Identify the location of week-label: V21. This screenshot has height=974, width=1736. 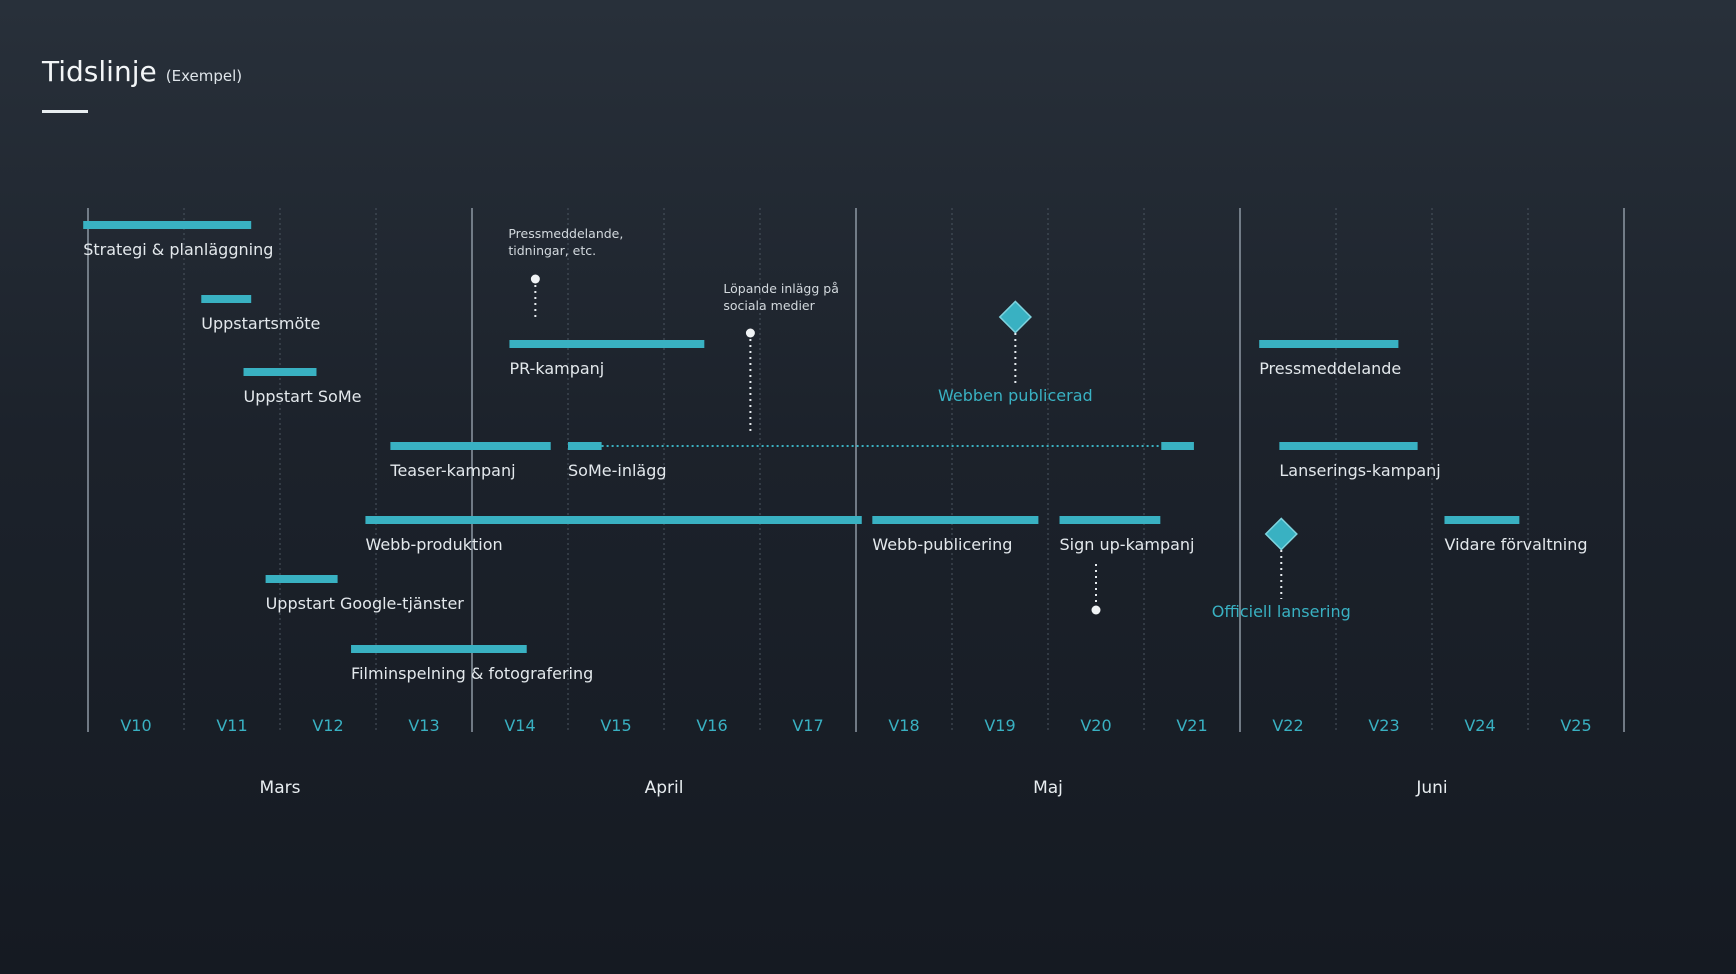
(1191, 725).